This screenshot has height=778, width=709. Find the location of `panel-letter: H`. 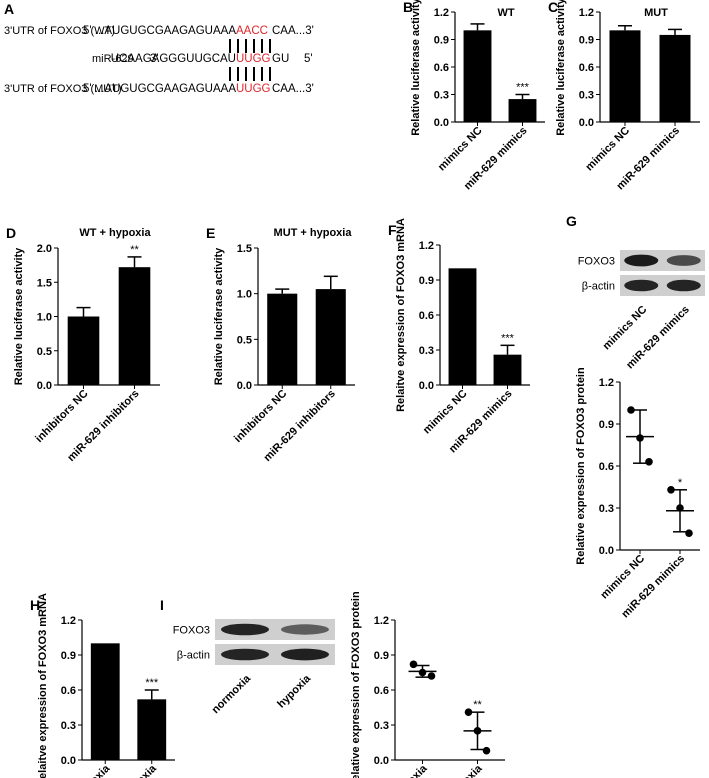

panel-letter: H is located at coordinates (35, 605).